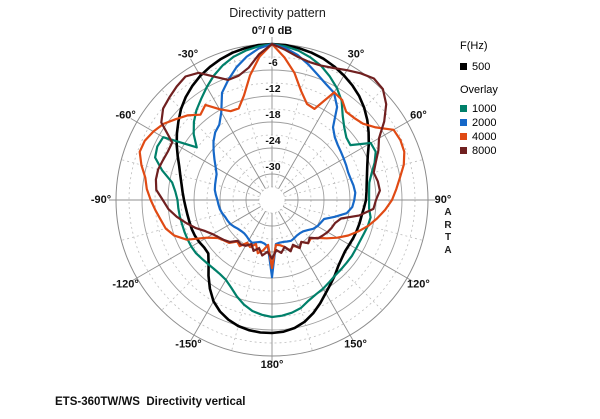  Describe the element at coordinates (443, 200) in the screenshot. I see `angle-label: 90°` at that location.